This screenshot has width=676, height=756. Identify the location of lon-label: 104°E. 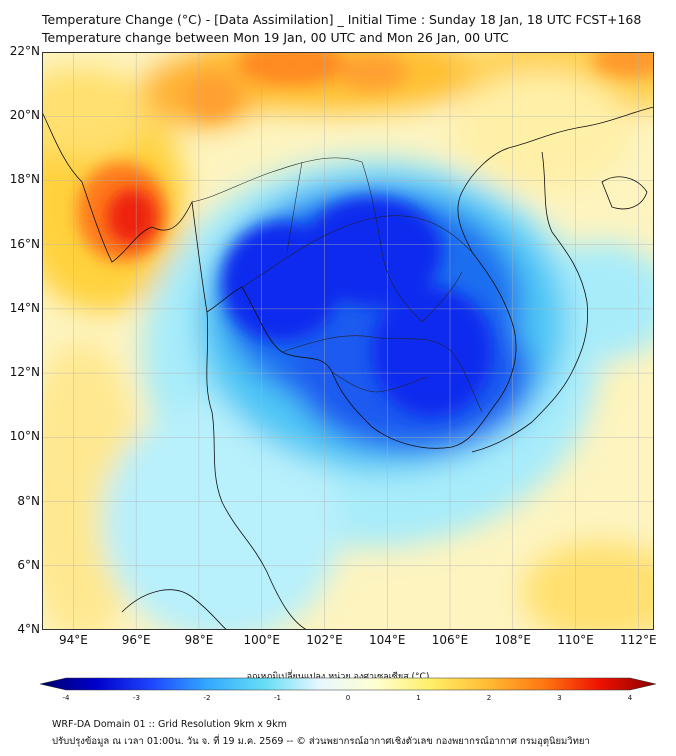
(387, 640).